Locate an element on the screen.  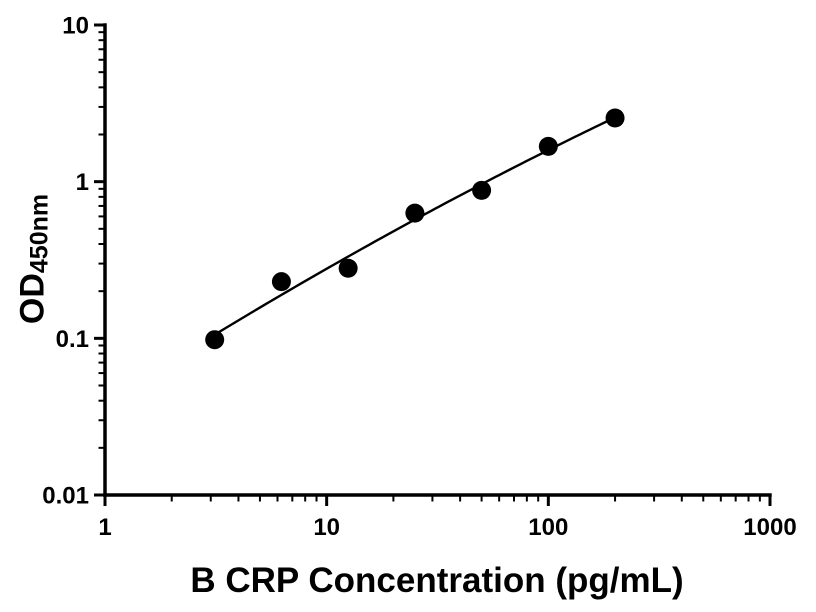
x-tick-label: 10 is located at coordinates (326, 527).